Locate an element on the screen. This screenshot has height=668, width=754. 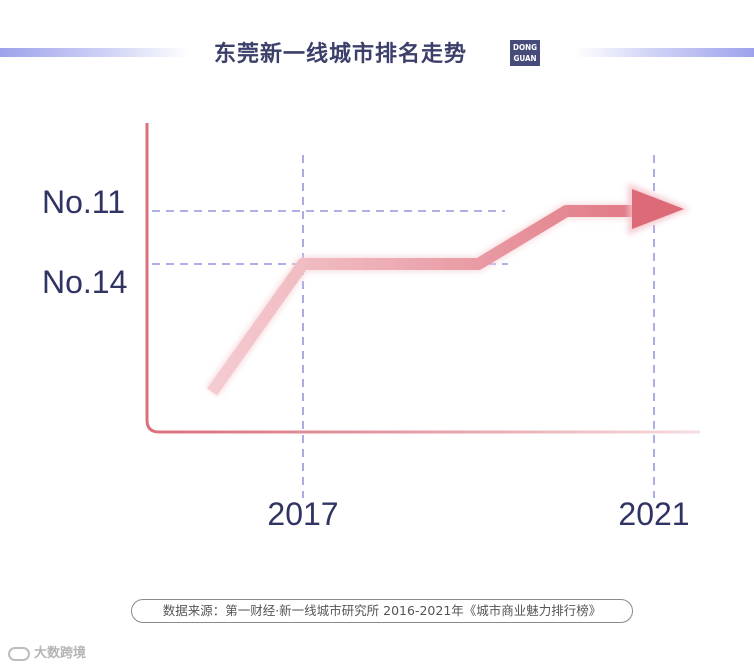
logo-line-2: GUAN is located at coordinates (525, 58).